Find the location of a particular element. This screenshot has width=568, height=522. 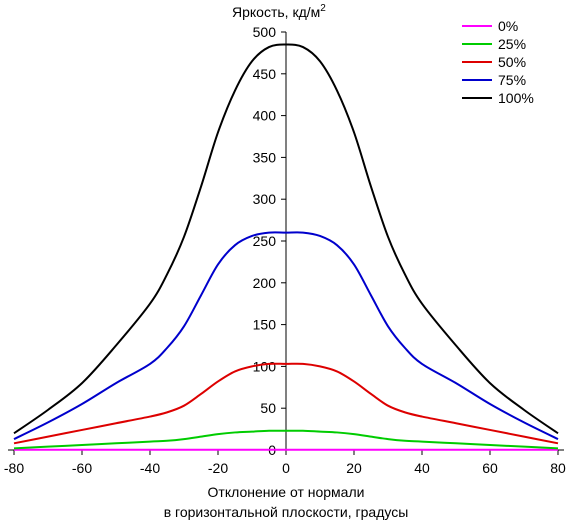

legend: 0% 25% 50% 75% 100% is located at coordinates (498, 62).